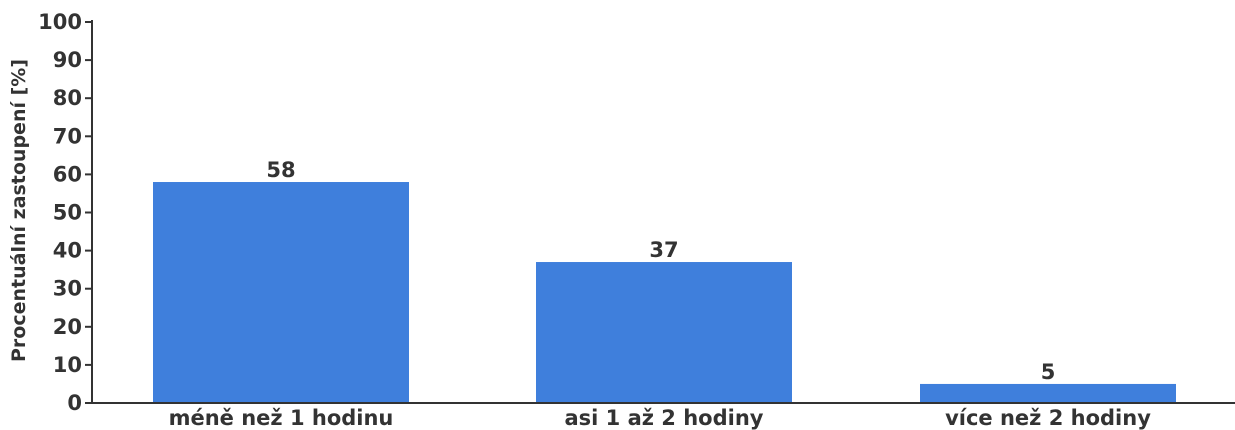 This screenshot has height=430, width=1235. Describe the element at coordinates (74, 403) in the screenshot. I see `y-tick-label: 0` at that location.